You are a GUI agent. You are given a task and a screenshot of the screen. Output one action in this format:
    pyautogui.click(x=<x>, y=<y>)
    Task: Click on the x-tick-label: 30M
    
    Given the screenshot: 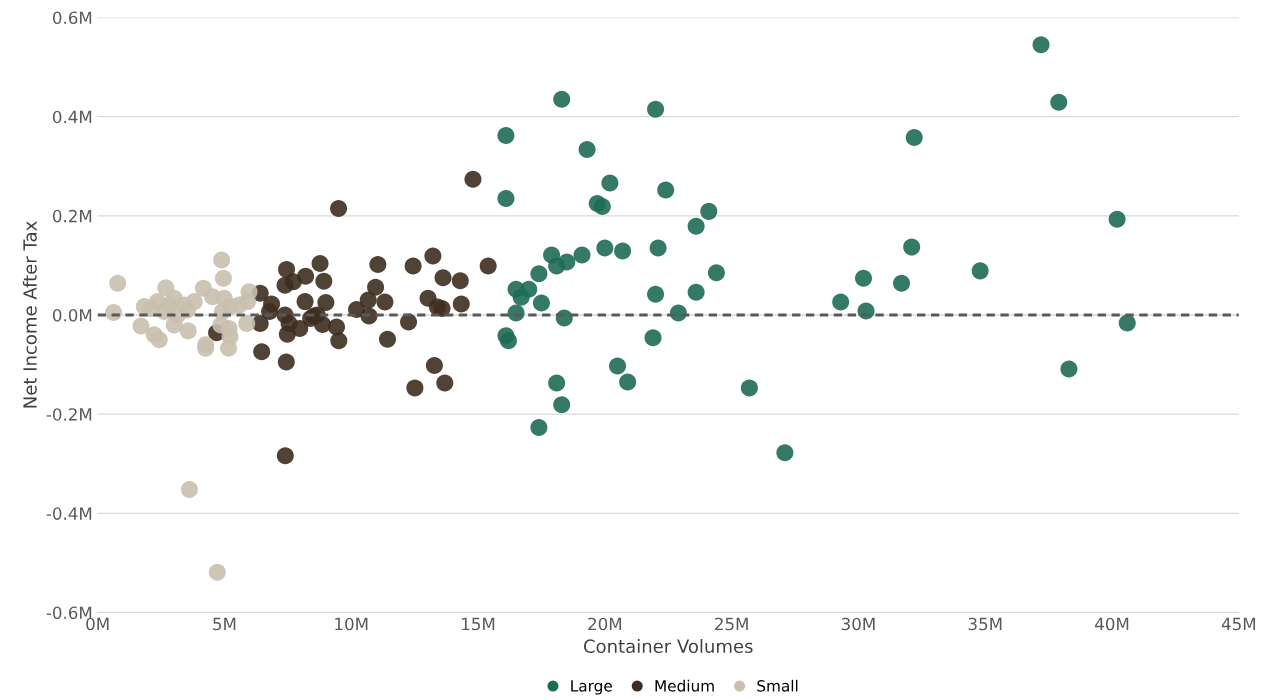 What is the action you would take?
    pyautogui.click(x=858, y=624)
    